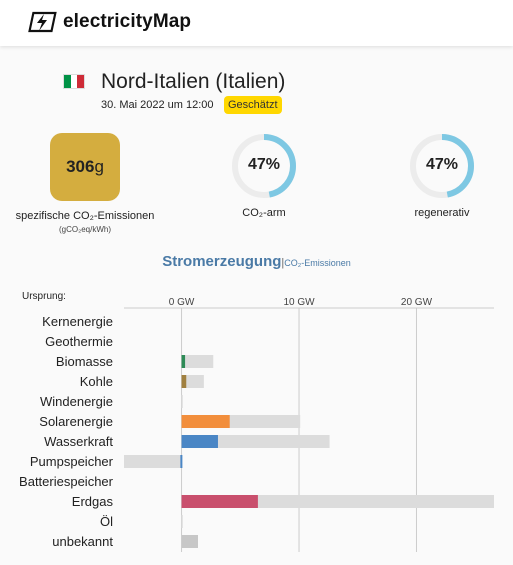 This screenshot has width=513, height=565. I want to click on tab-co2-emissions: CO₂-Emissionen, so click(317, 263).